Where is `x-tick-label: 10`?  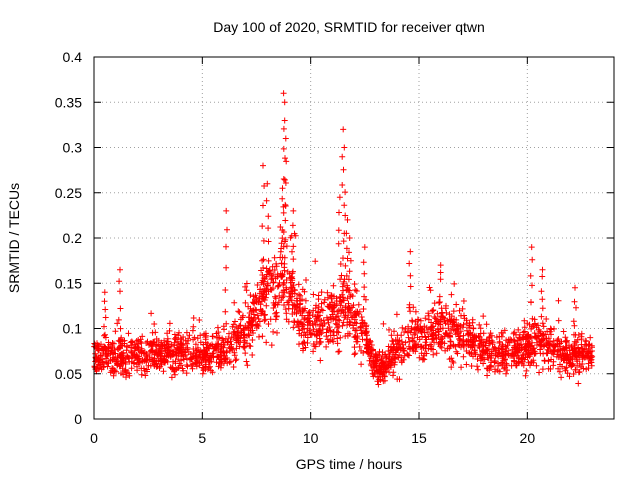 x-tick-label: 10 is located at coordinates (311, 438).